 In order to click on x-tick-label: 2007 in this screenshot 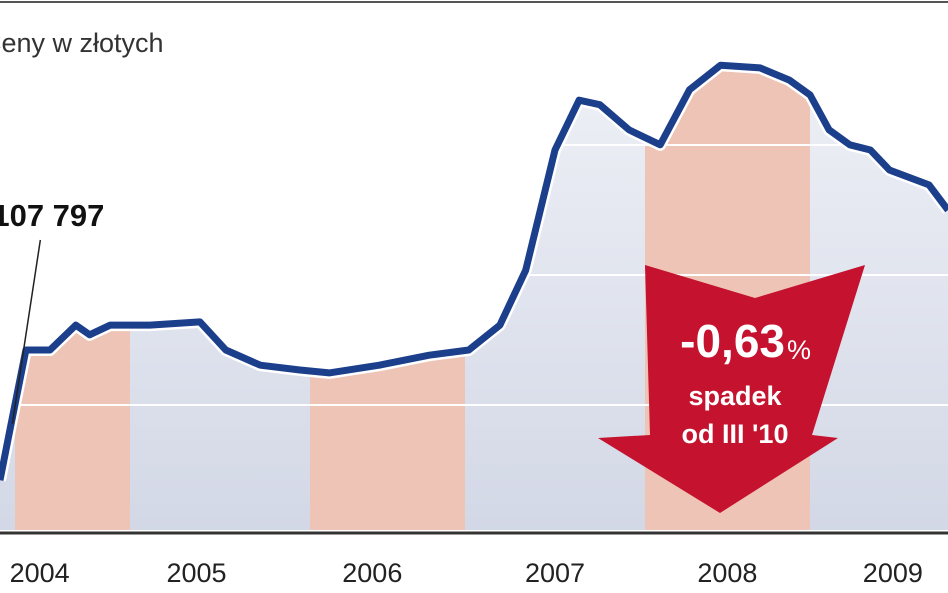, I will do `click(555, 573)`.